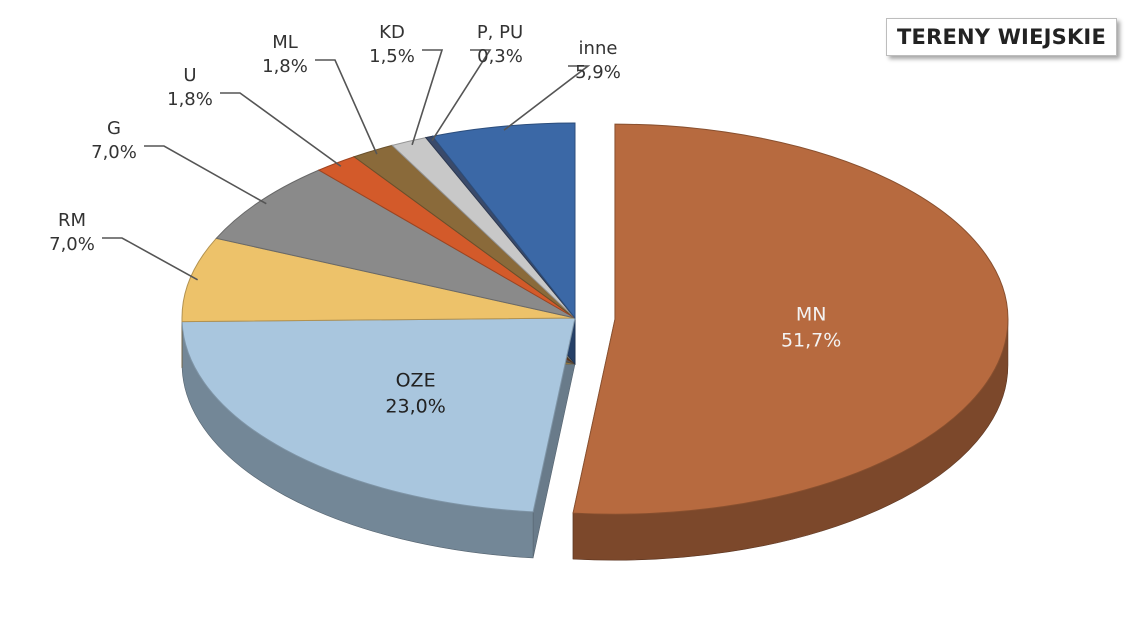  Describe the element at coordinates (811, 314) in the screenshot. I see `slice-label-name-mn: MN` at that location.